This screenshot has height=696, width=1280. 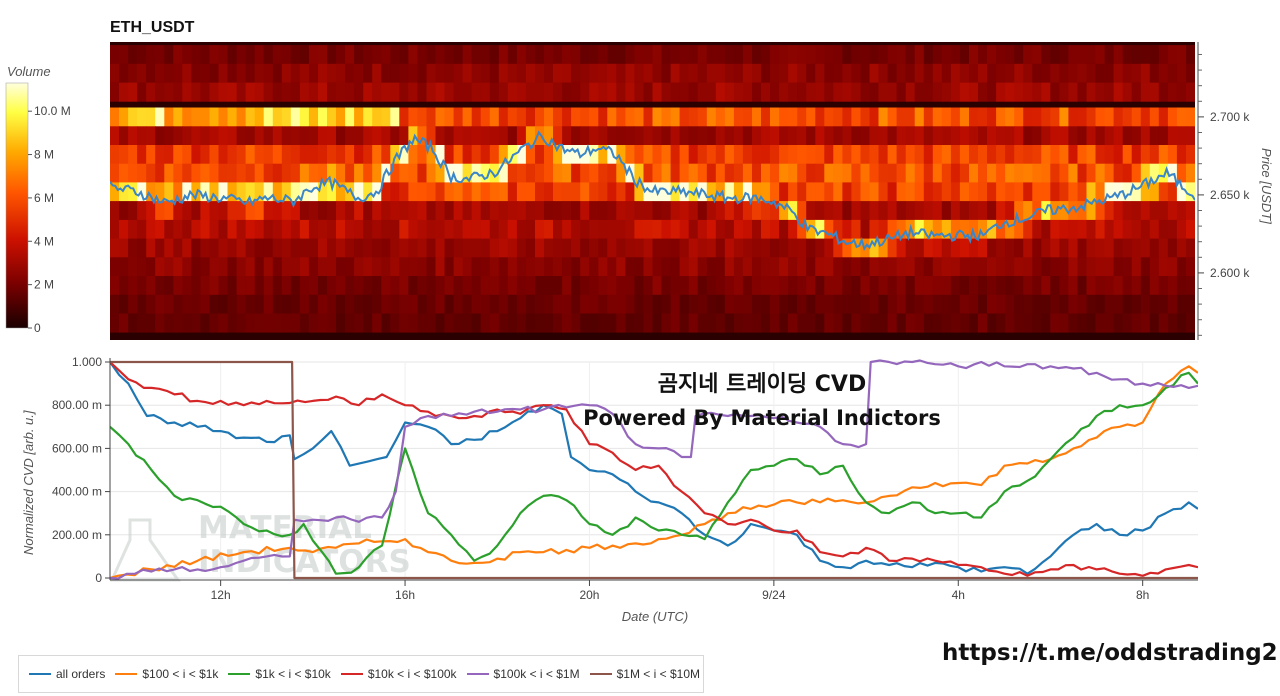 I want to click on heatmap-y-tick-label: 2.650 k, so click(x=1230, y=195).